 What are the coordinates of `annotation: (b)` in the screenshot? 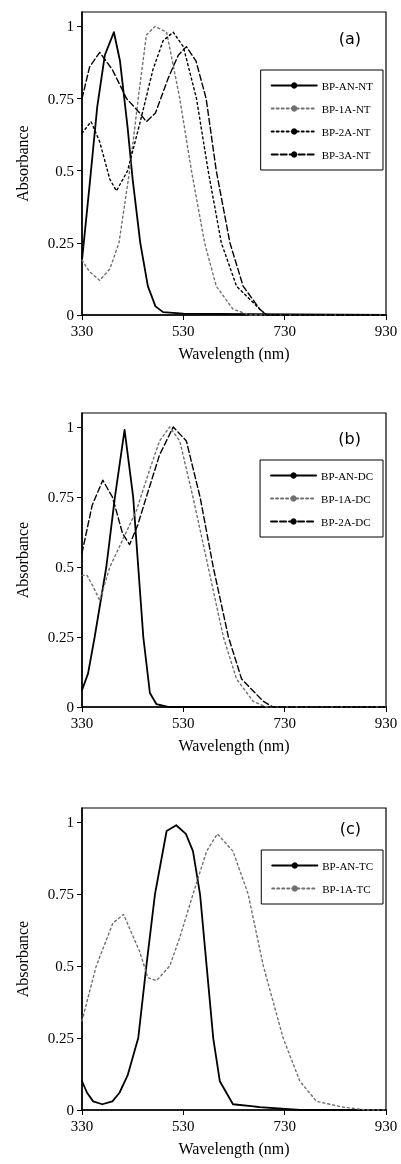 It's located at (349, 438).